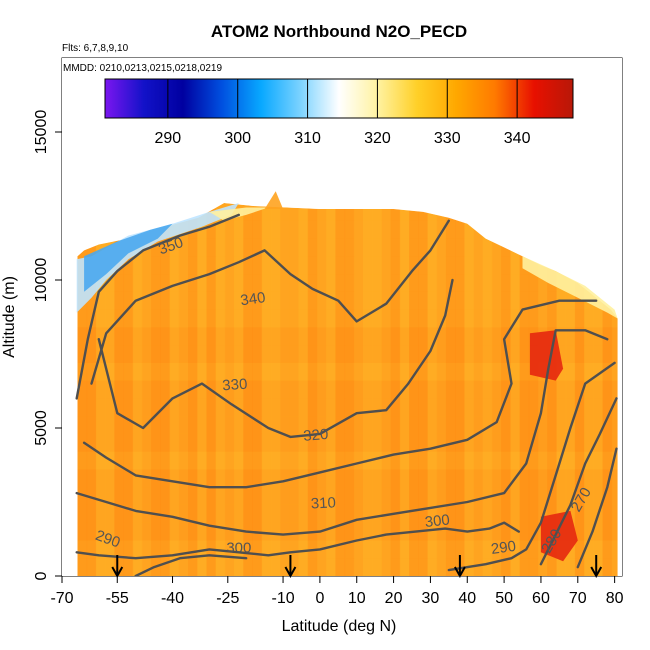 Image resolution: width=650 pixels, height=650 pixels. What do you see at coordinates (172, 598) in the screenshot?
I see `x-tick-label: -40` at bounding box center [172, 598].